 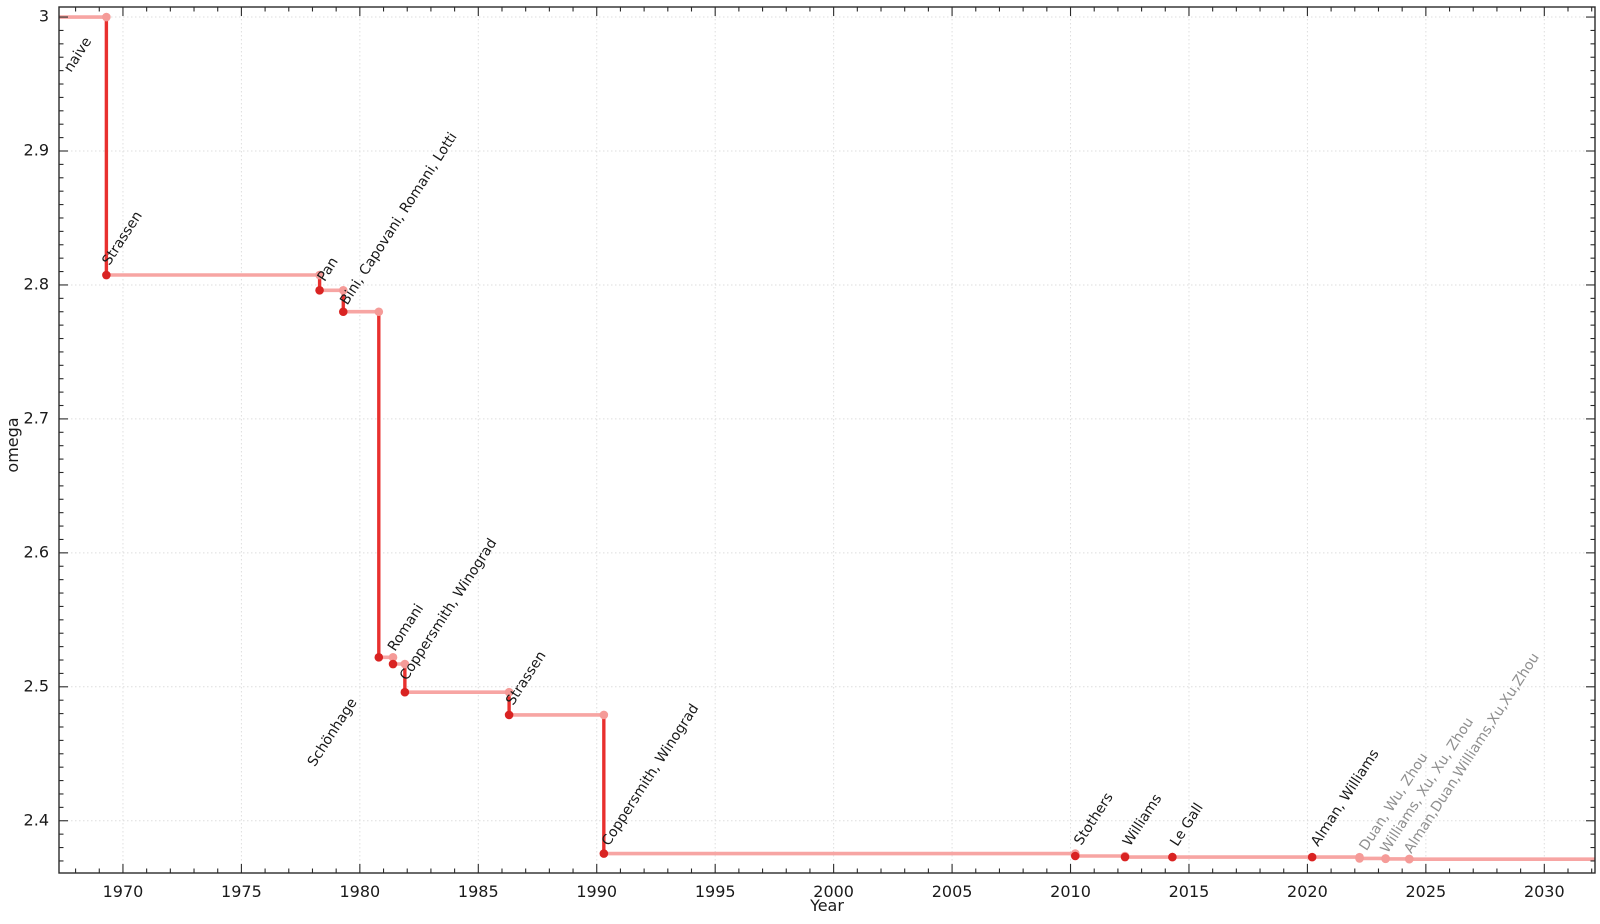 What do you see at coordinates (12, 444) in the screenshot?
I see `y-axis-label: omega` at bounding box center [12, 444].